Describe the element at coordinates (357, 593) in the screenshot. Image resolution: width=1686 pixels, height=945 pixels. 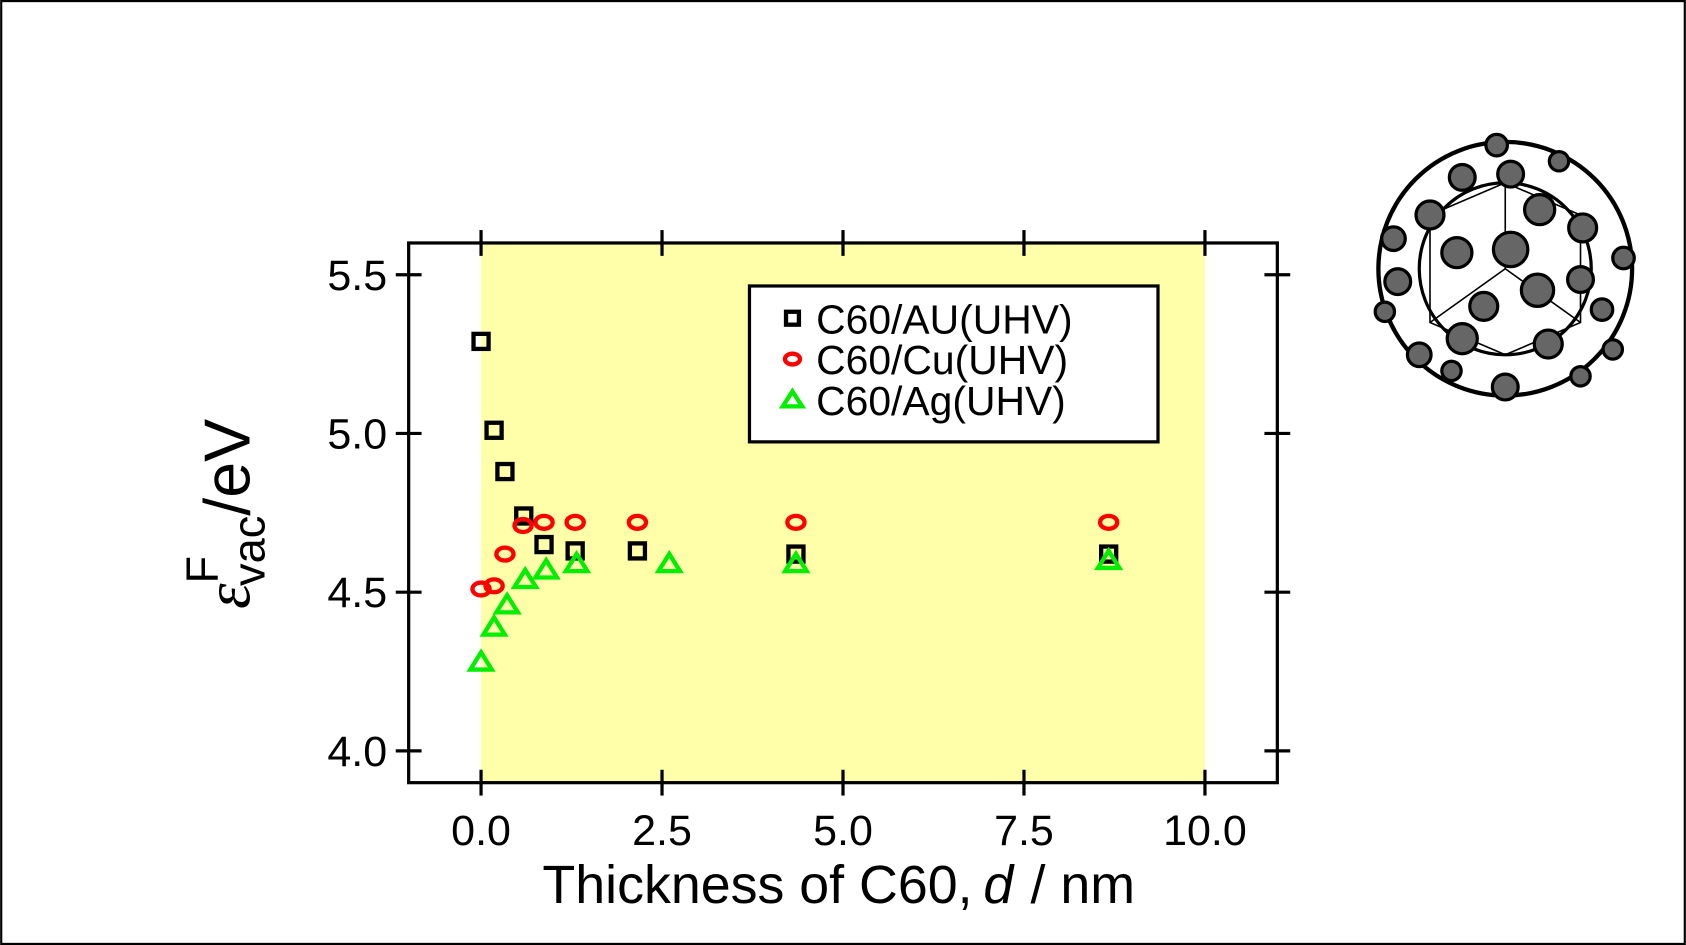
I see `y-tick-label: 4.5` at that location.